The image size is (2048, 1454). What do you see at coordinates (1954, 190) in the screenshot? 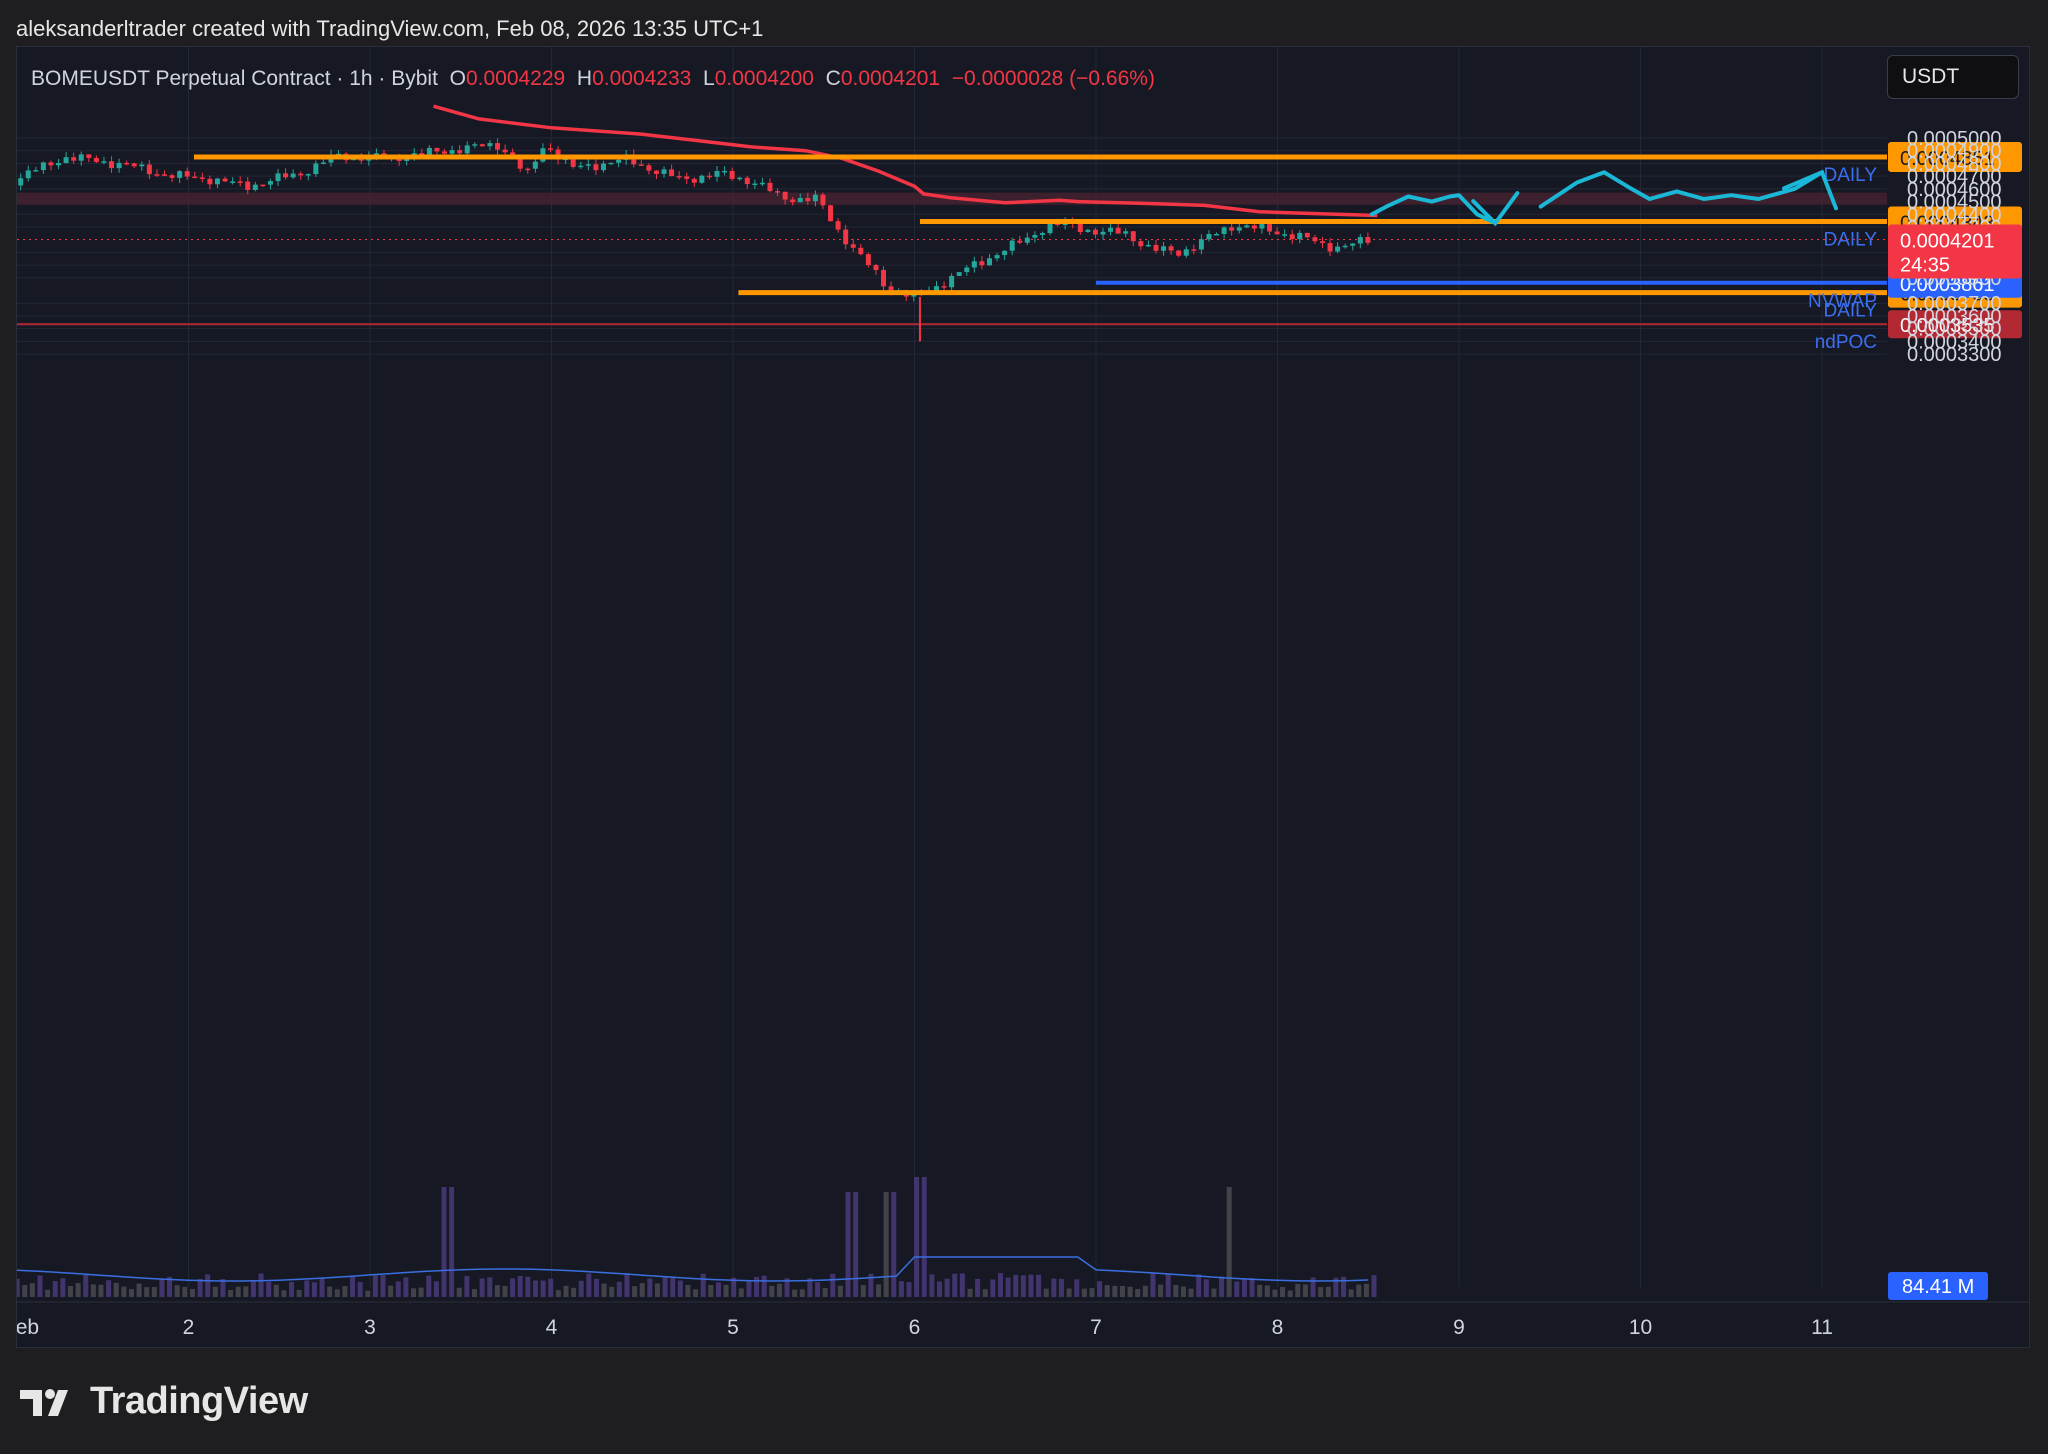
I see `y-axis-tick-label: 0.0004600` at bounding box center [1954, 190].